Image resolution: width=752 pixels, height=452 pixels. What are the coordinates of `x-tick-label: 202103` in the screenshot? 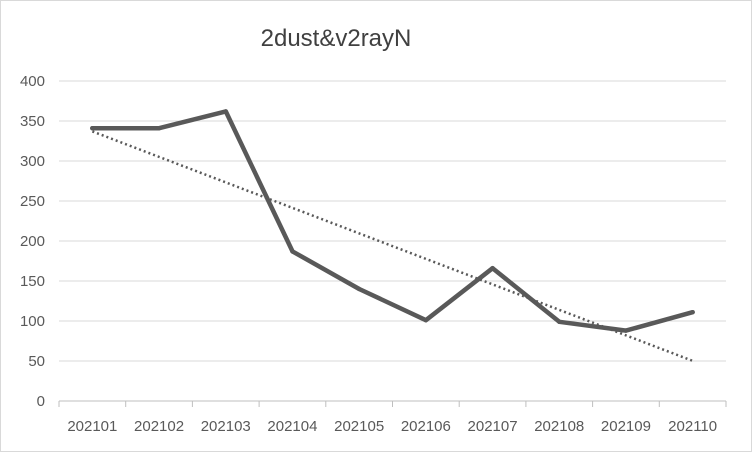 It's located at (226, 426).